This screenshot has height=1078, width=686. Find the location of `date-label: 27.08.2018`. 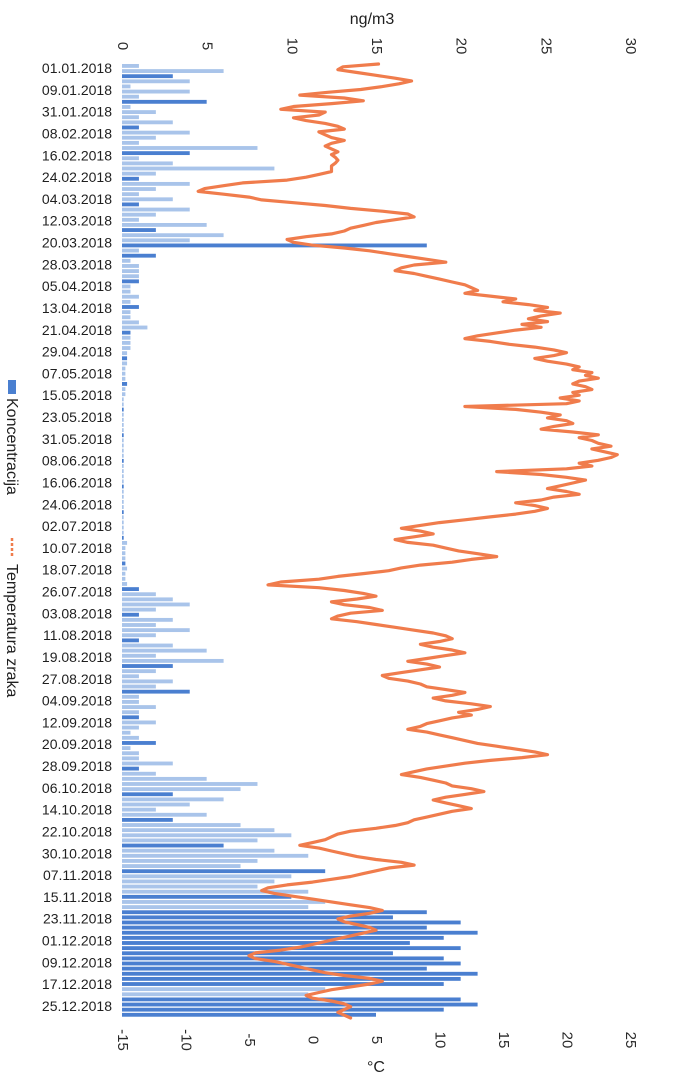

date-label: 27.08.2018 is located at coordinates (77, 679).